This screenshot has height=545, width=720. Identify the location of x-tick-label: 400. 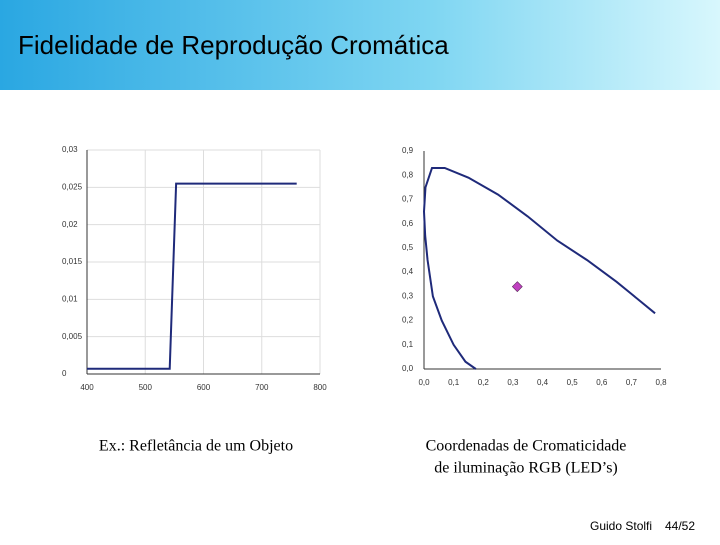
(87, 387).